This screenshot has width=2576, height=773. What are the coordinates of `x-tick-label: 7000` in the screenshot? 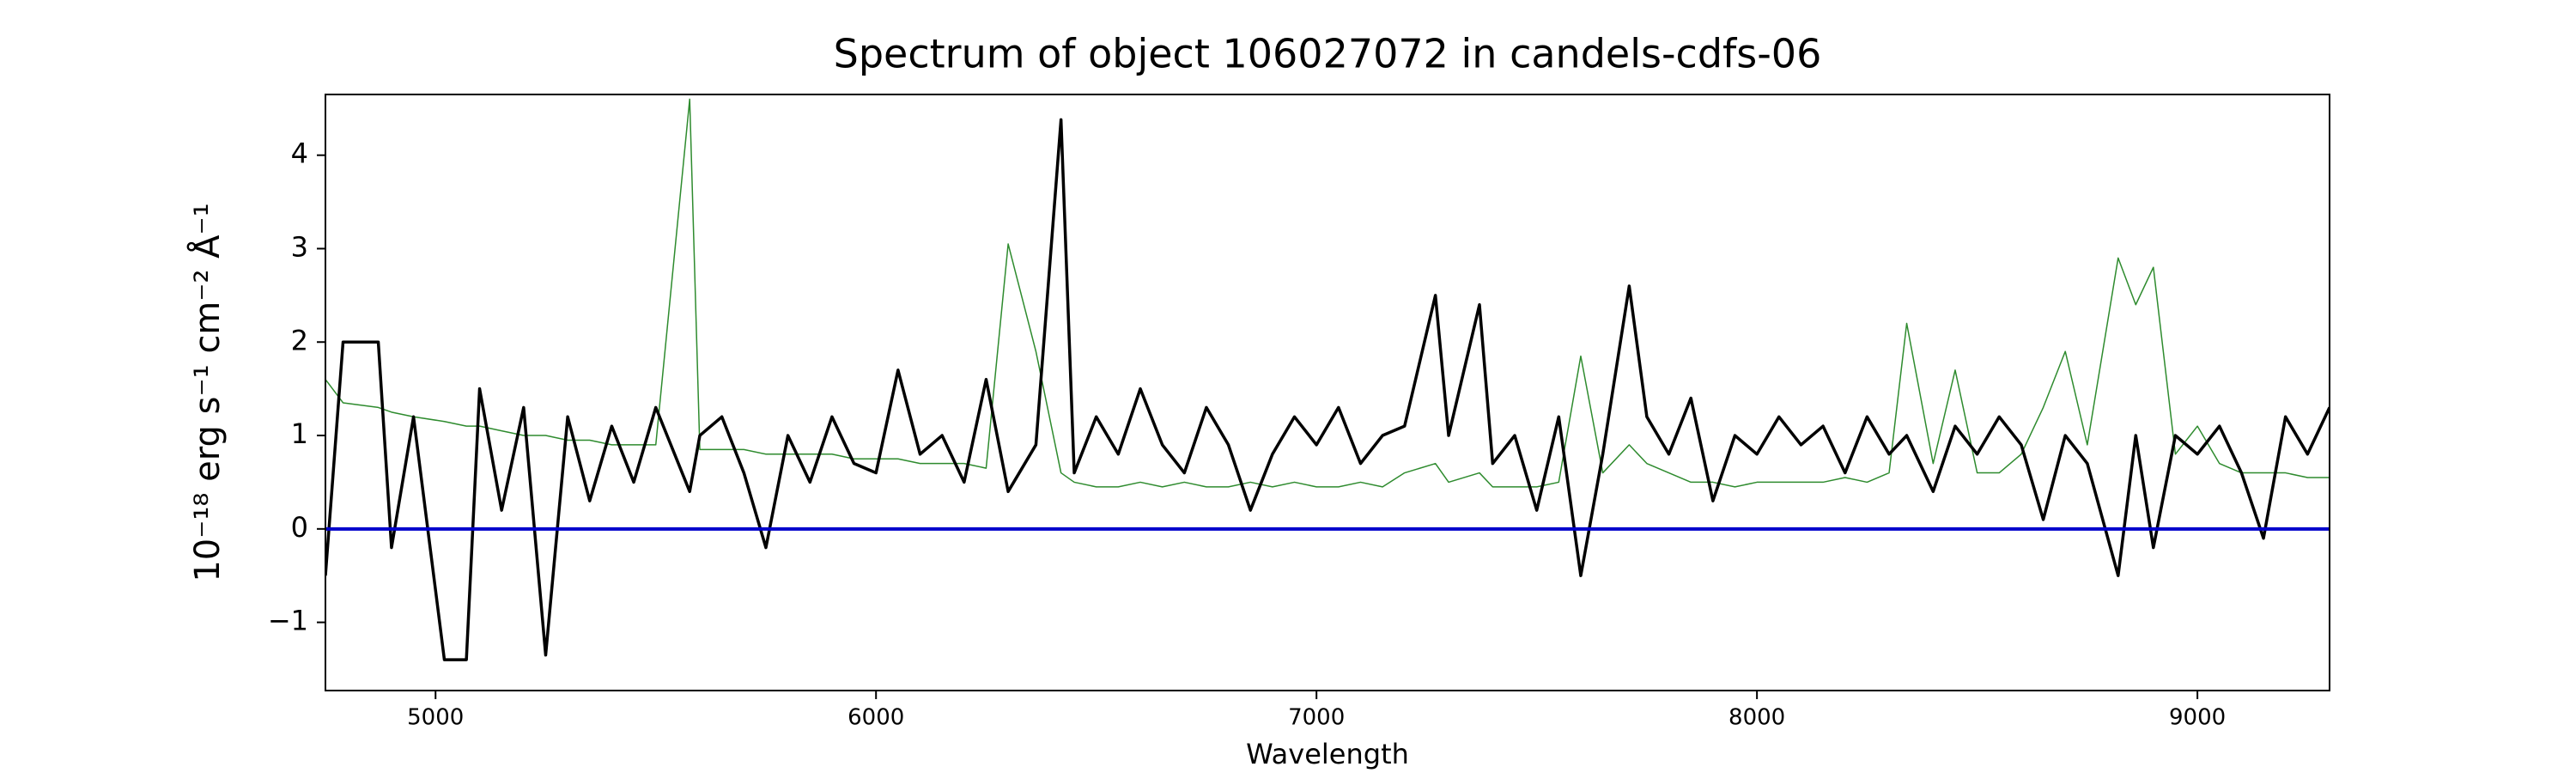 It's located at (1316, 718).